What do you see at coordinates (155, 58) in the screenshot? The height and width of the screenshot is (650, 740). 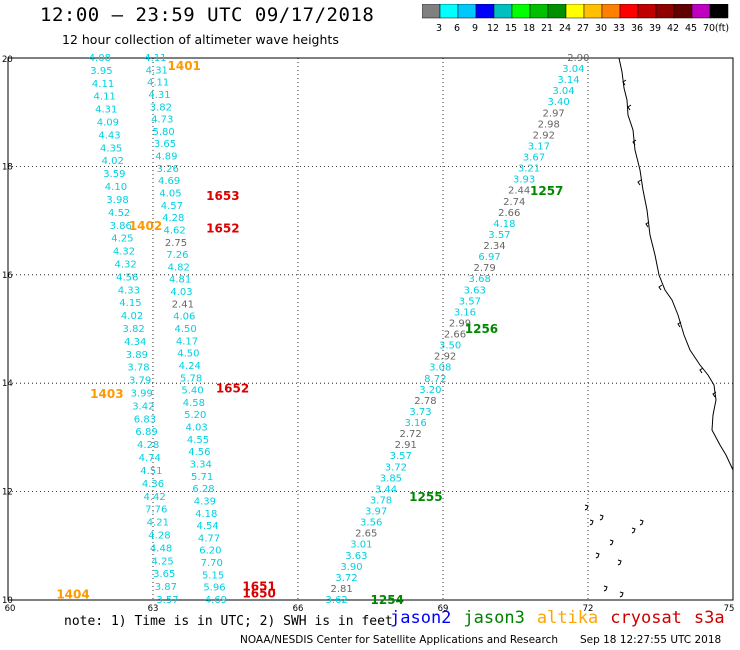 I see `wave-height-label: 4.11` at bounding box center [155, 58].